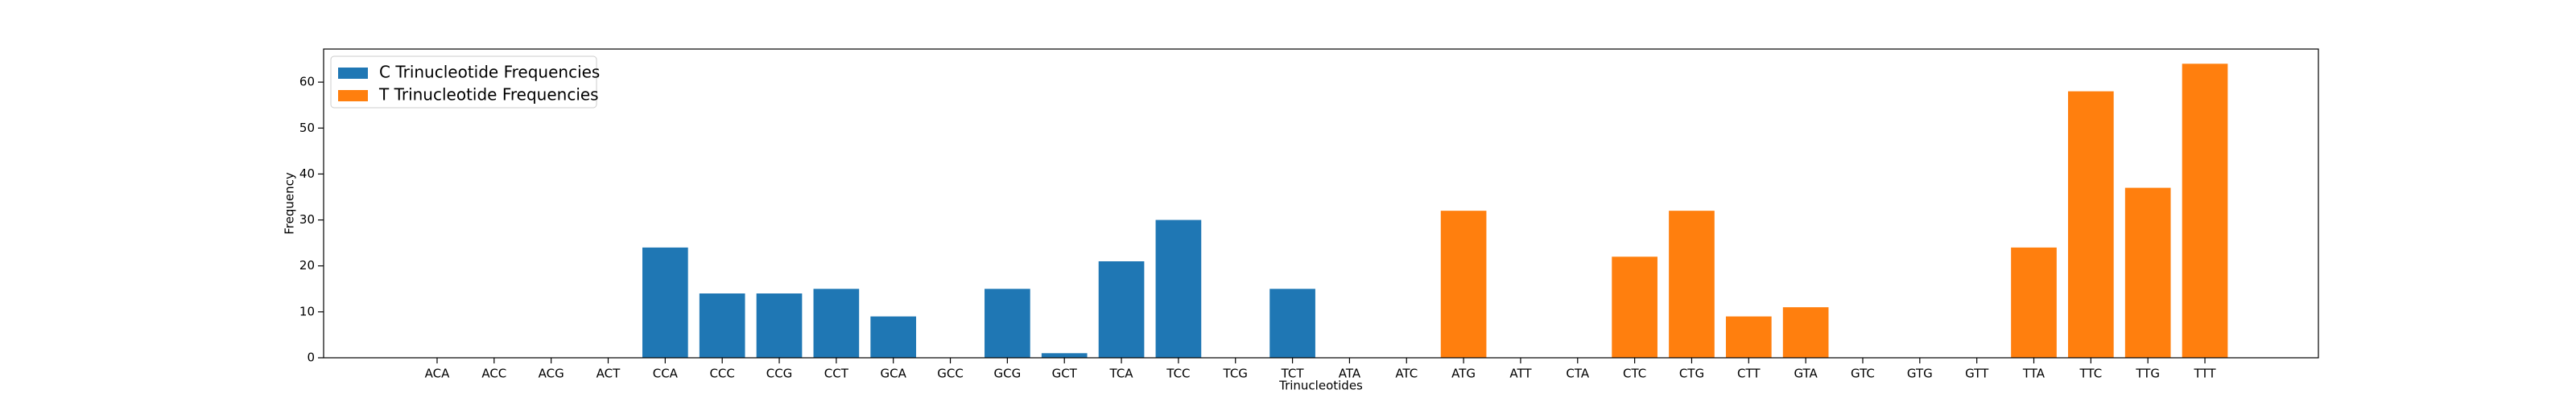  Describe the element at coordinates (1121, 374) in the screenshot. I see `x-tick-label: TCA` at that location.